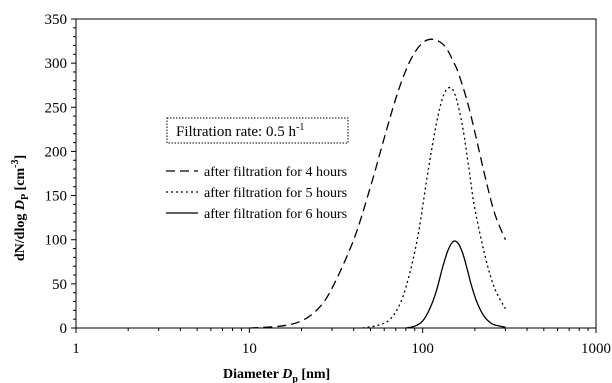  I want to click on y-tick-label: 150, so click(56, 197).